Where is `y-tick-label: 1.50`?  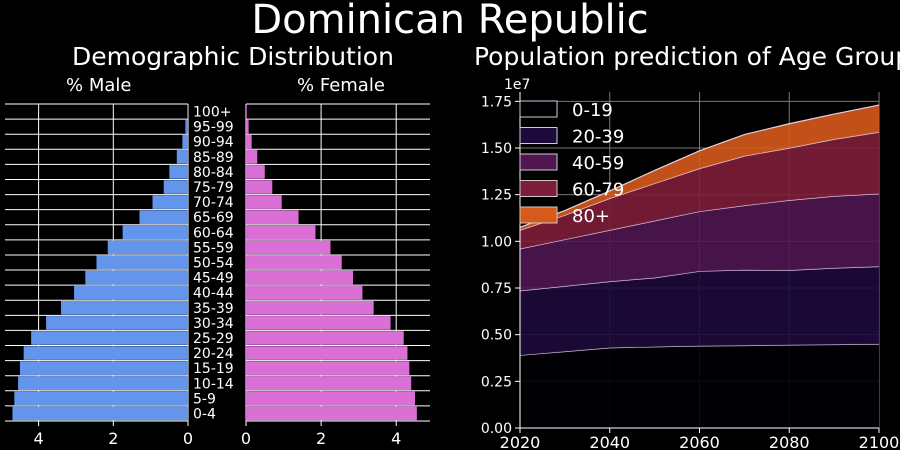 y-tick-label: 1.50 is located at coordinates (496, 149).